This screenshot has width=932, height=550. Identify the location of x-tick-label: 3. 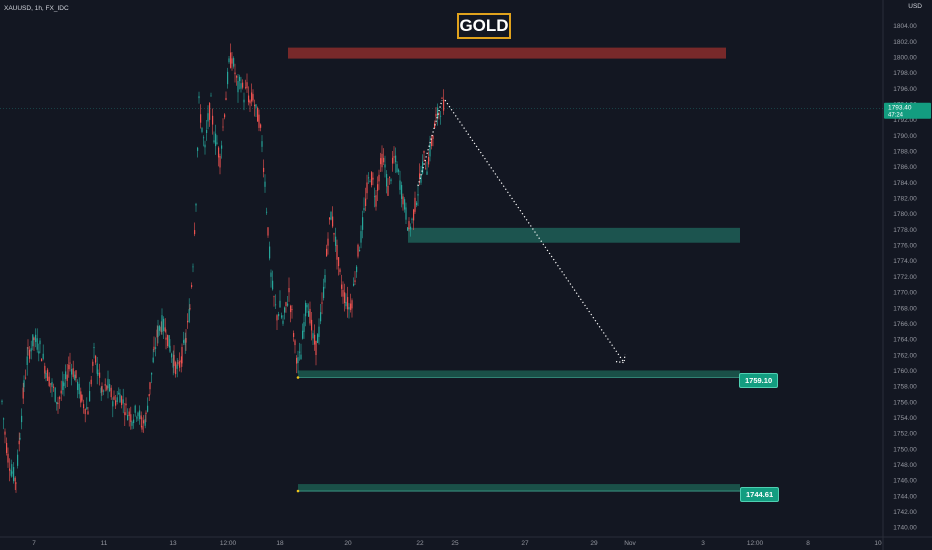
(703, 543).